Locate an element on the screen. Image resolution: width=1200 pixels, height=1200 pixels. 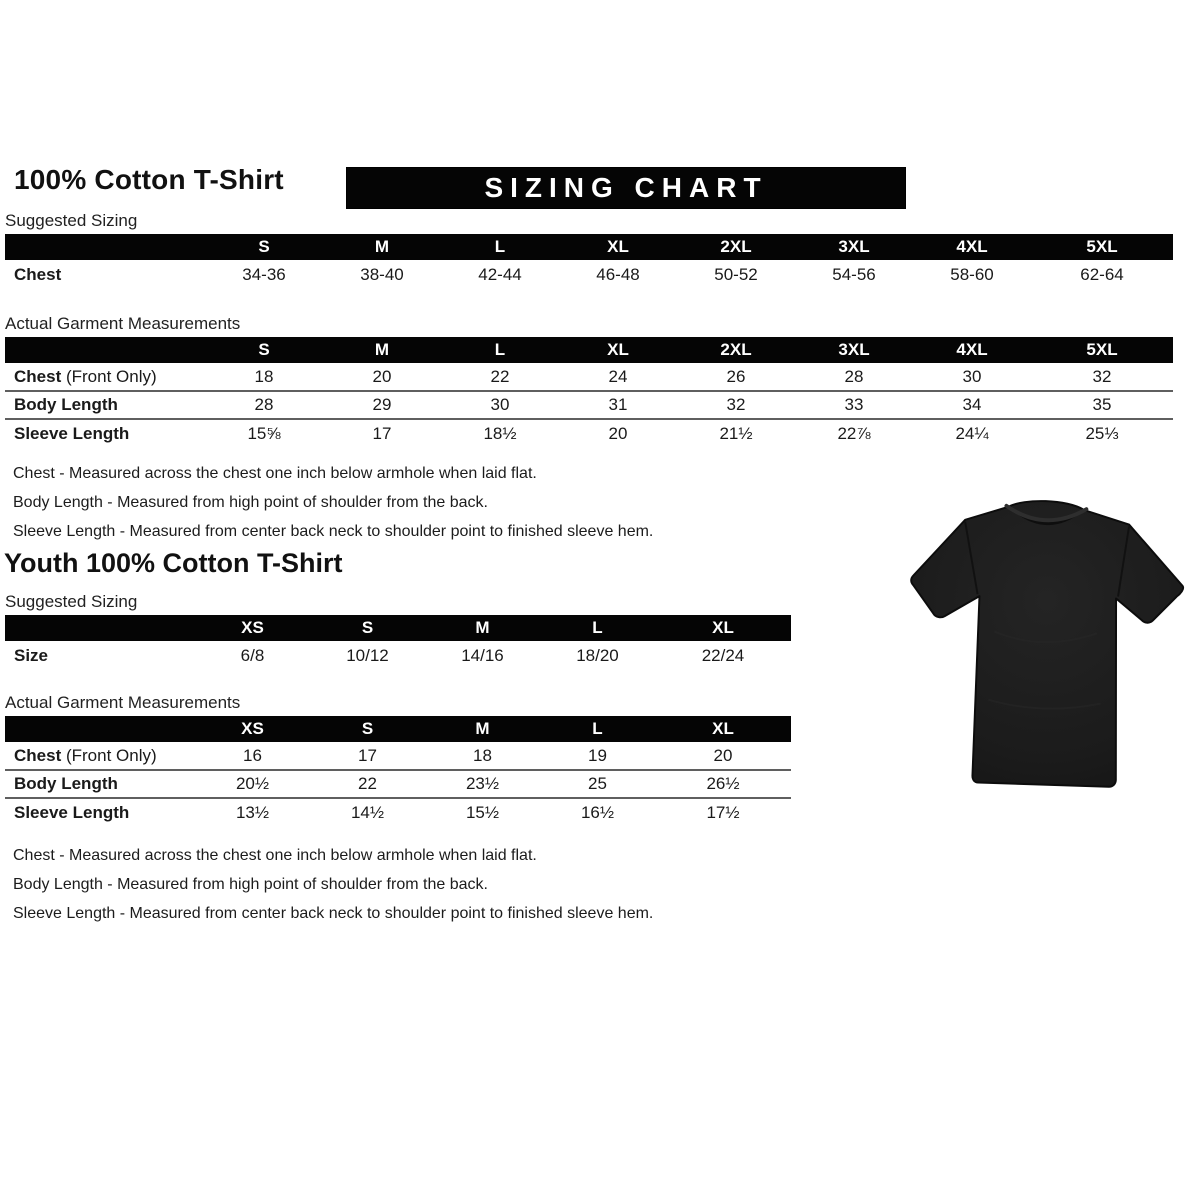
cell-value: 24 is located at coordinates (618, 377).